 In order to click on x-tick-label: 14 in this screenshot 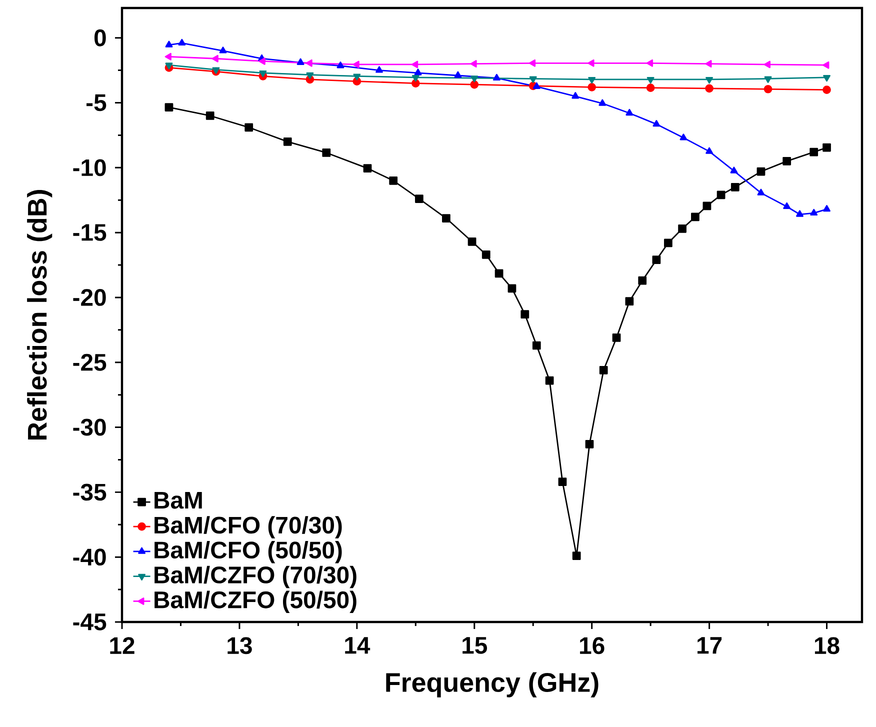, I will do `click(357, 645)`.